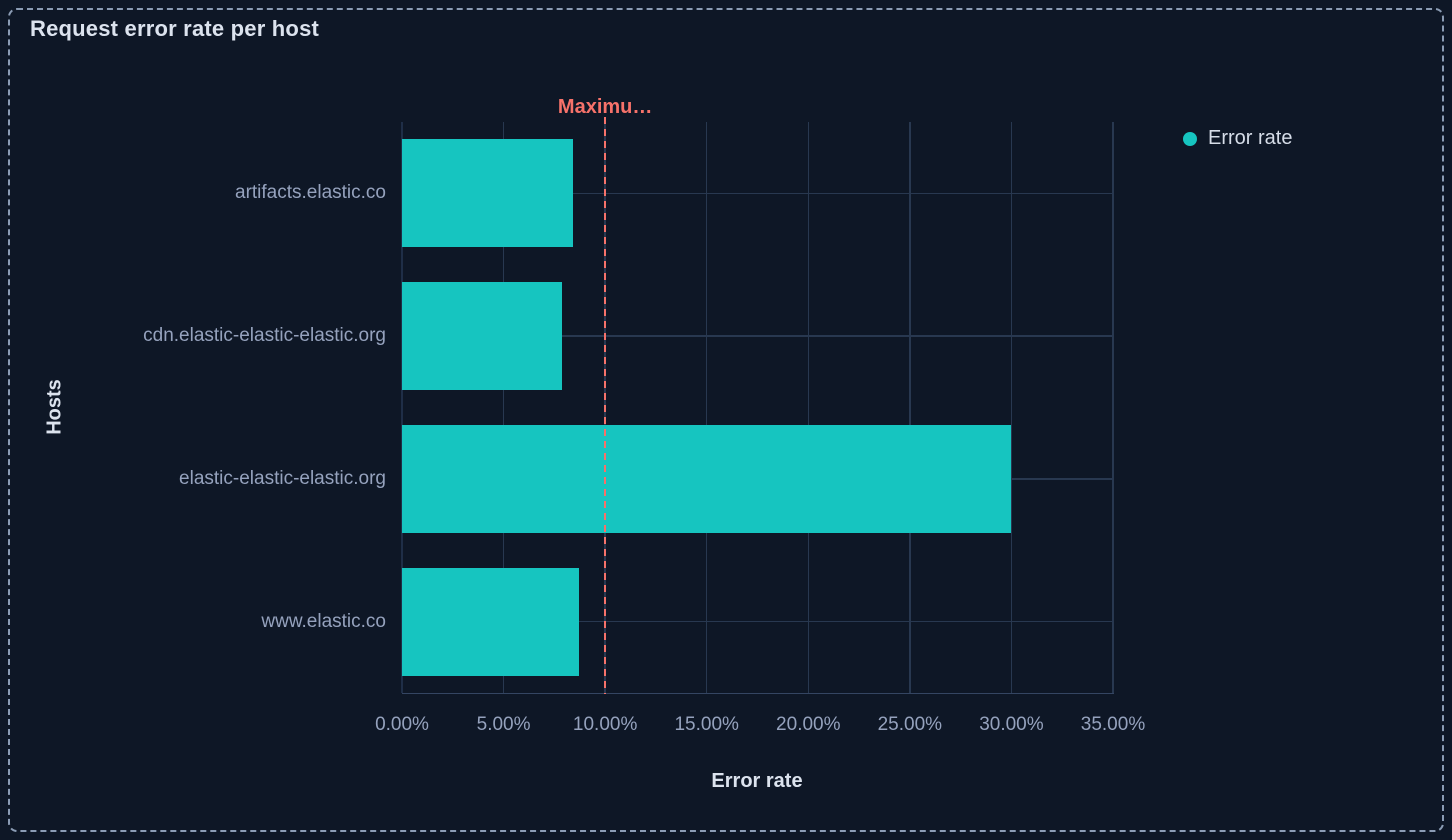 The width and height of the screenshot is (1452, 840). Describe the element at coordinates (323, 621) in the screenshot. I see `category-label: www.elastic.co` at that location.